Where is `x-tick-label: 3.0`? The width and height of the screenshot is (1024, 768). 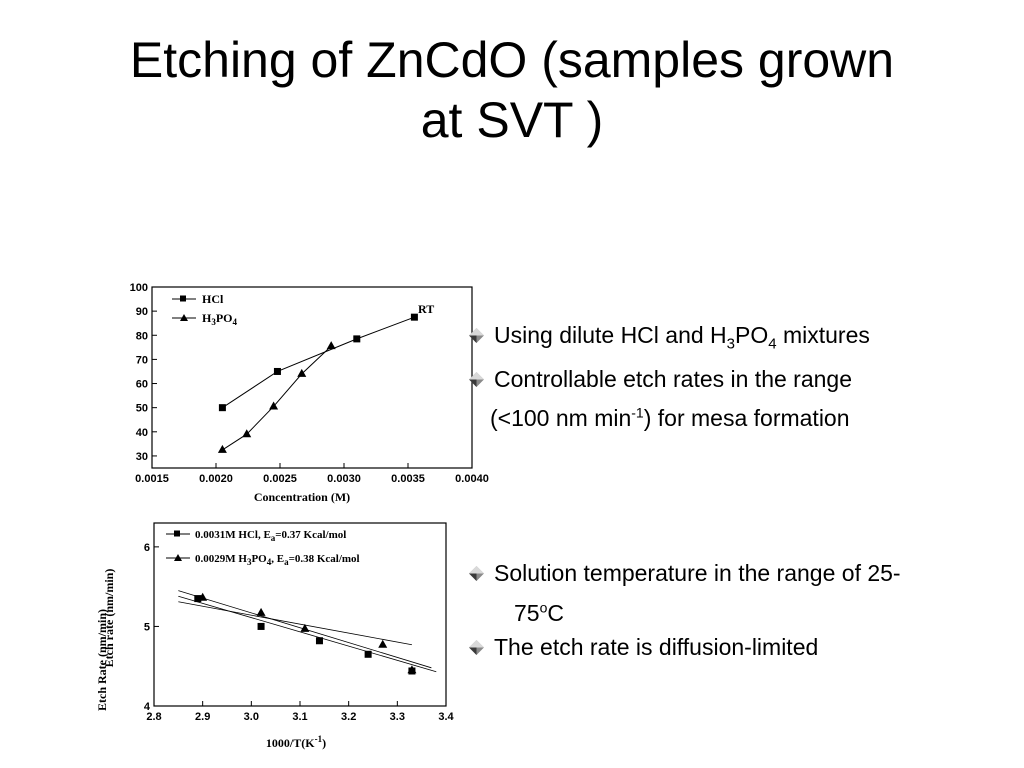 x-tick-label: 3.0 is located at coordinates (251, 717).